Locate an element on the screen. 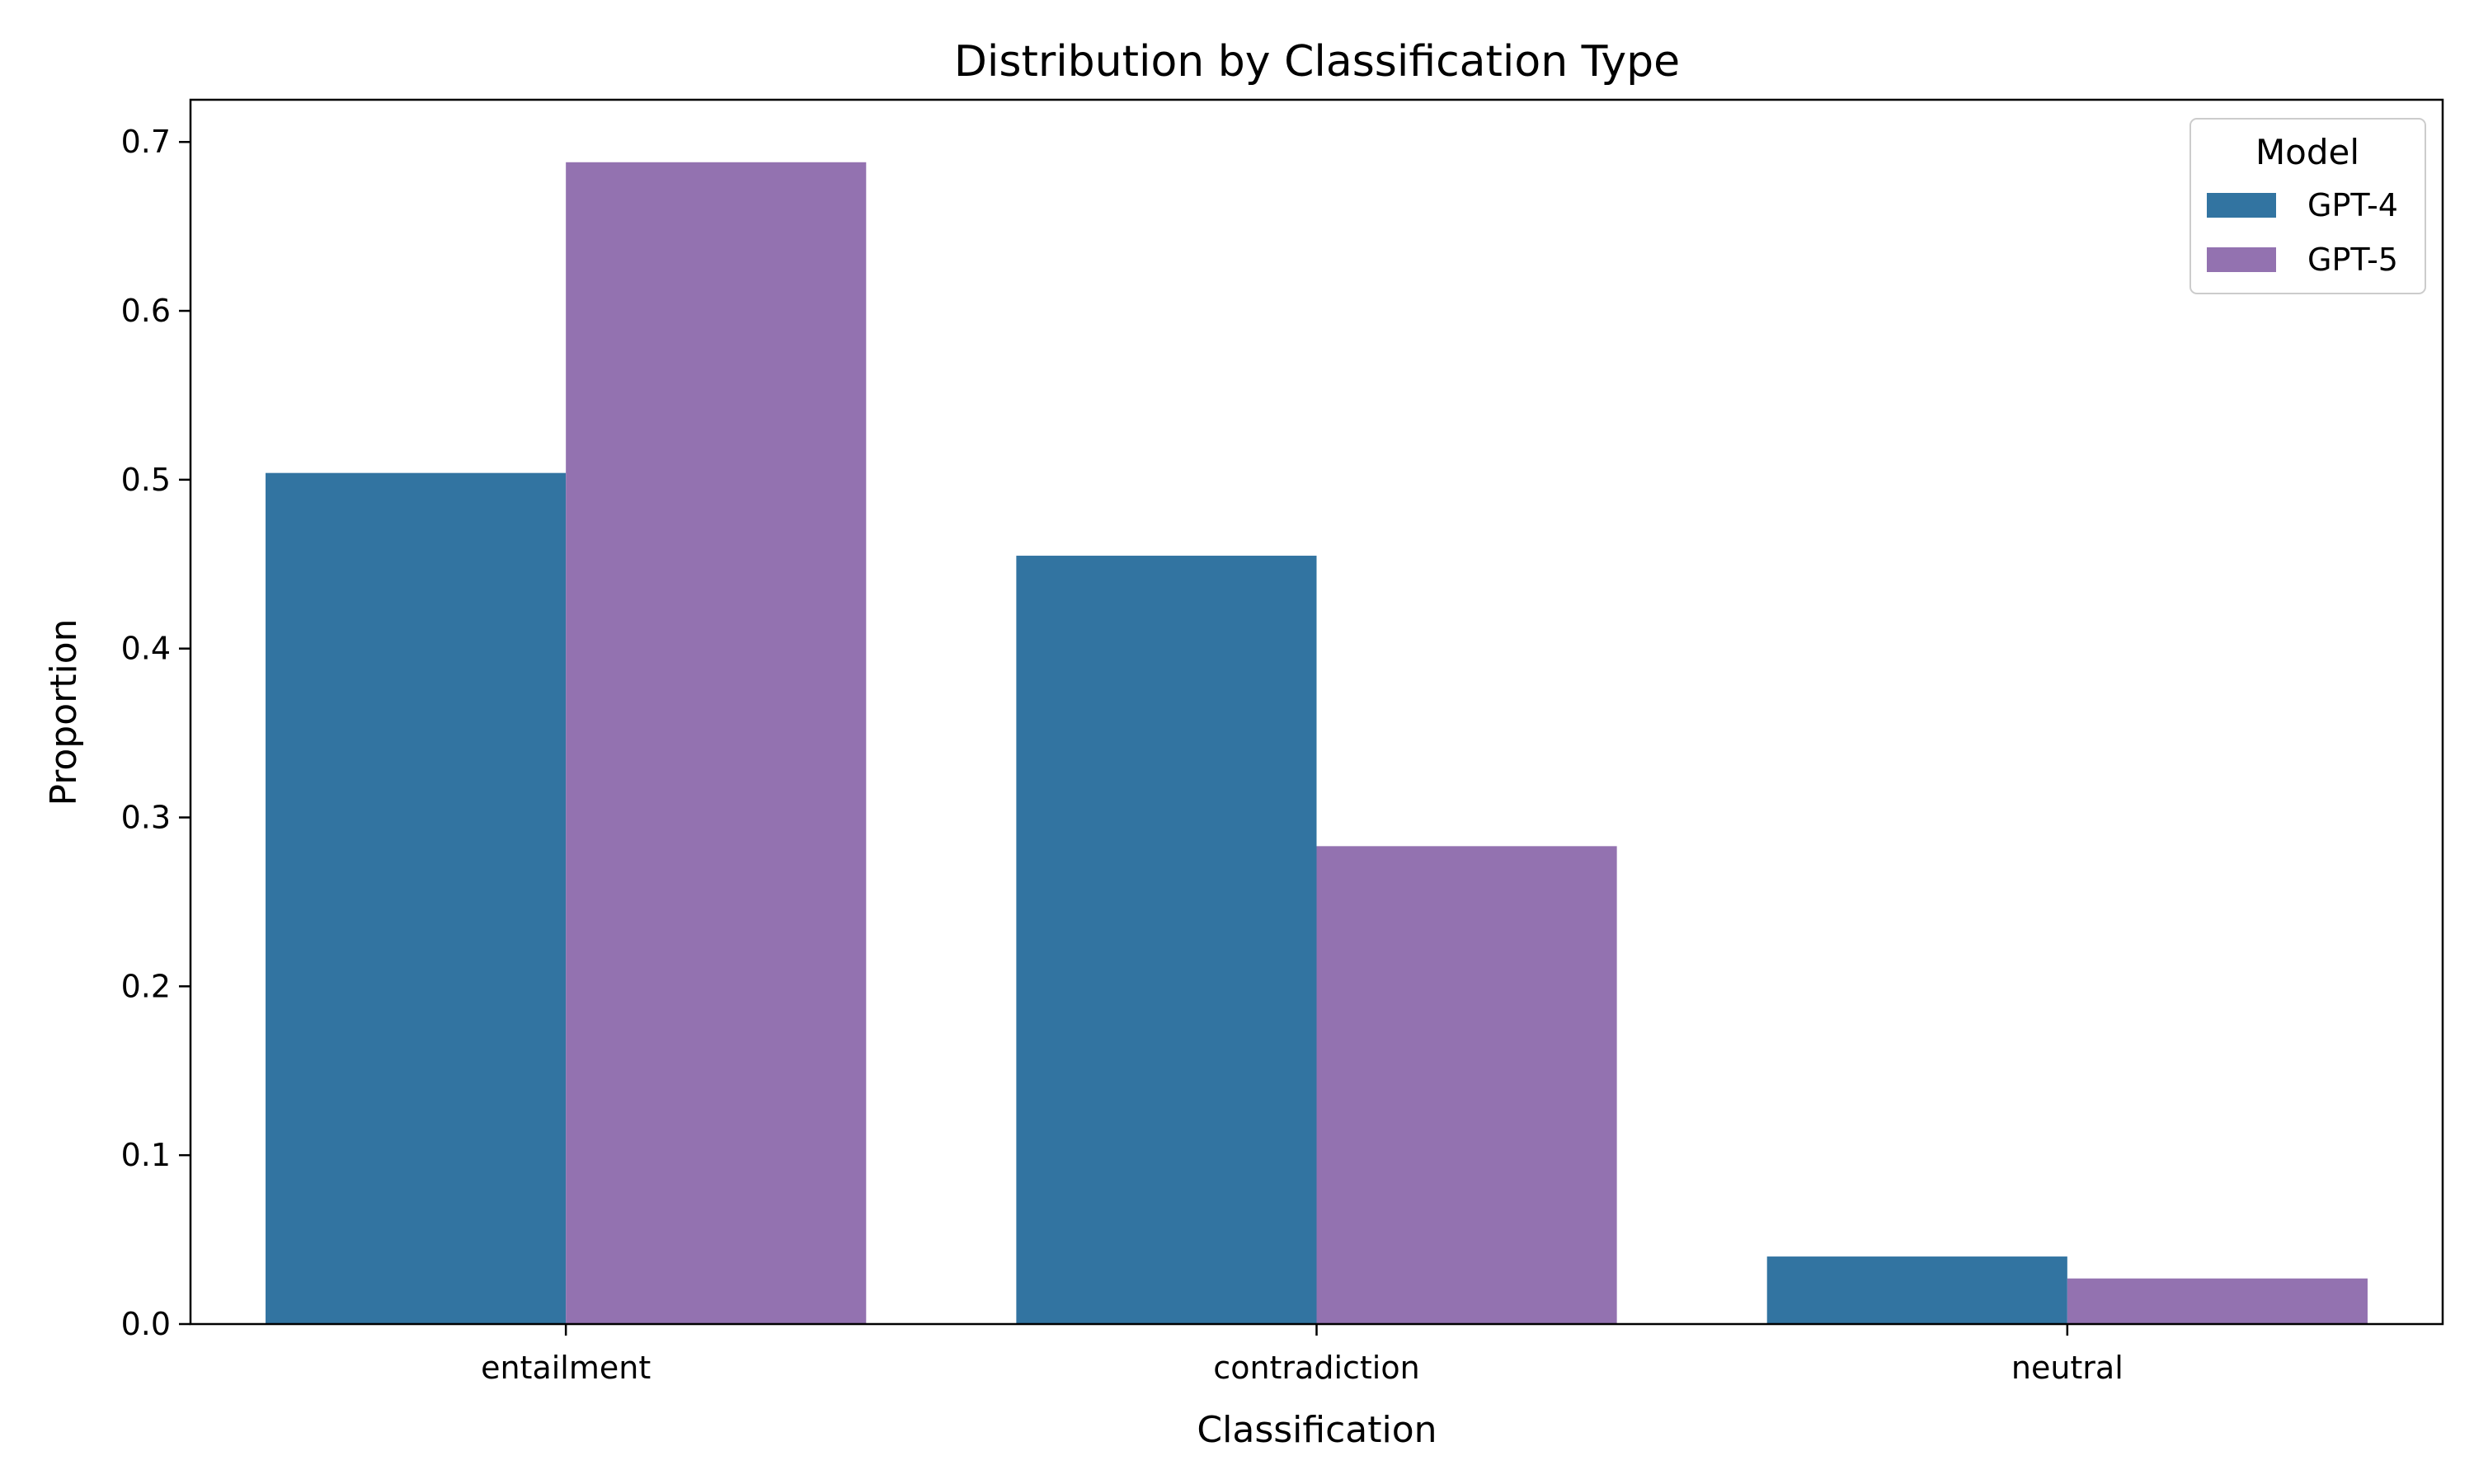 This screenshot has height=1484, width=2474. x-axis-ticks: entailment contradiction neutral is located at coordinates (1302, 1355).